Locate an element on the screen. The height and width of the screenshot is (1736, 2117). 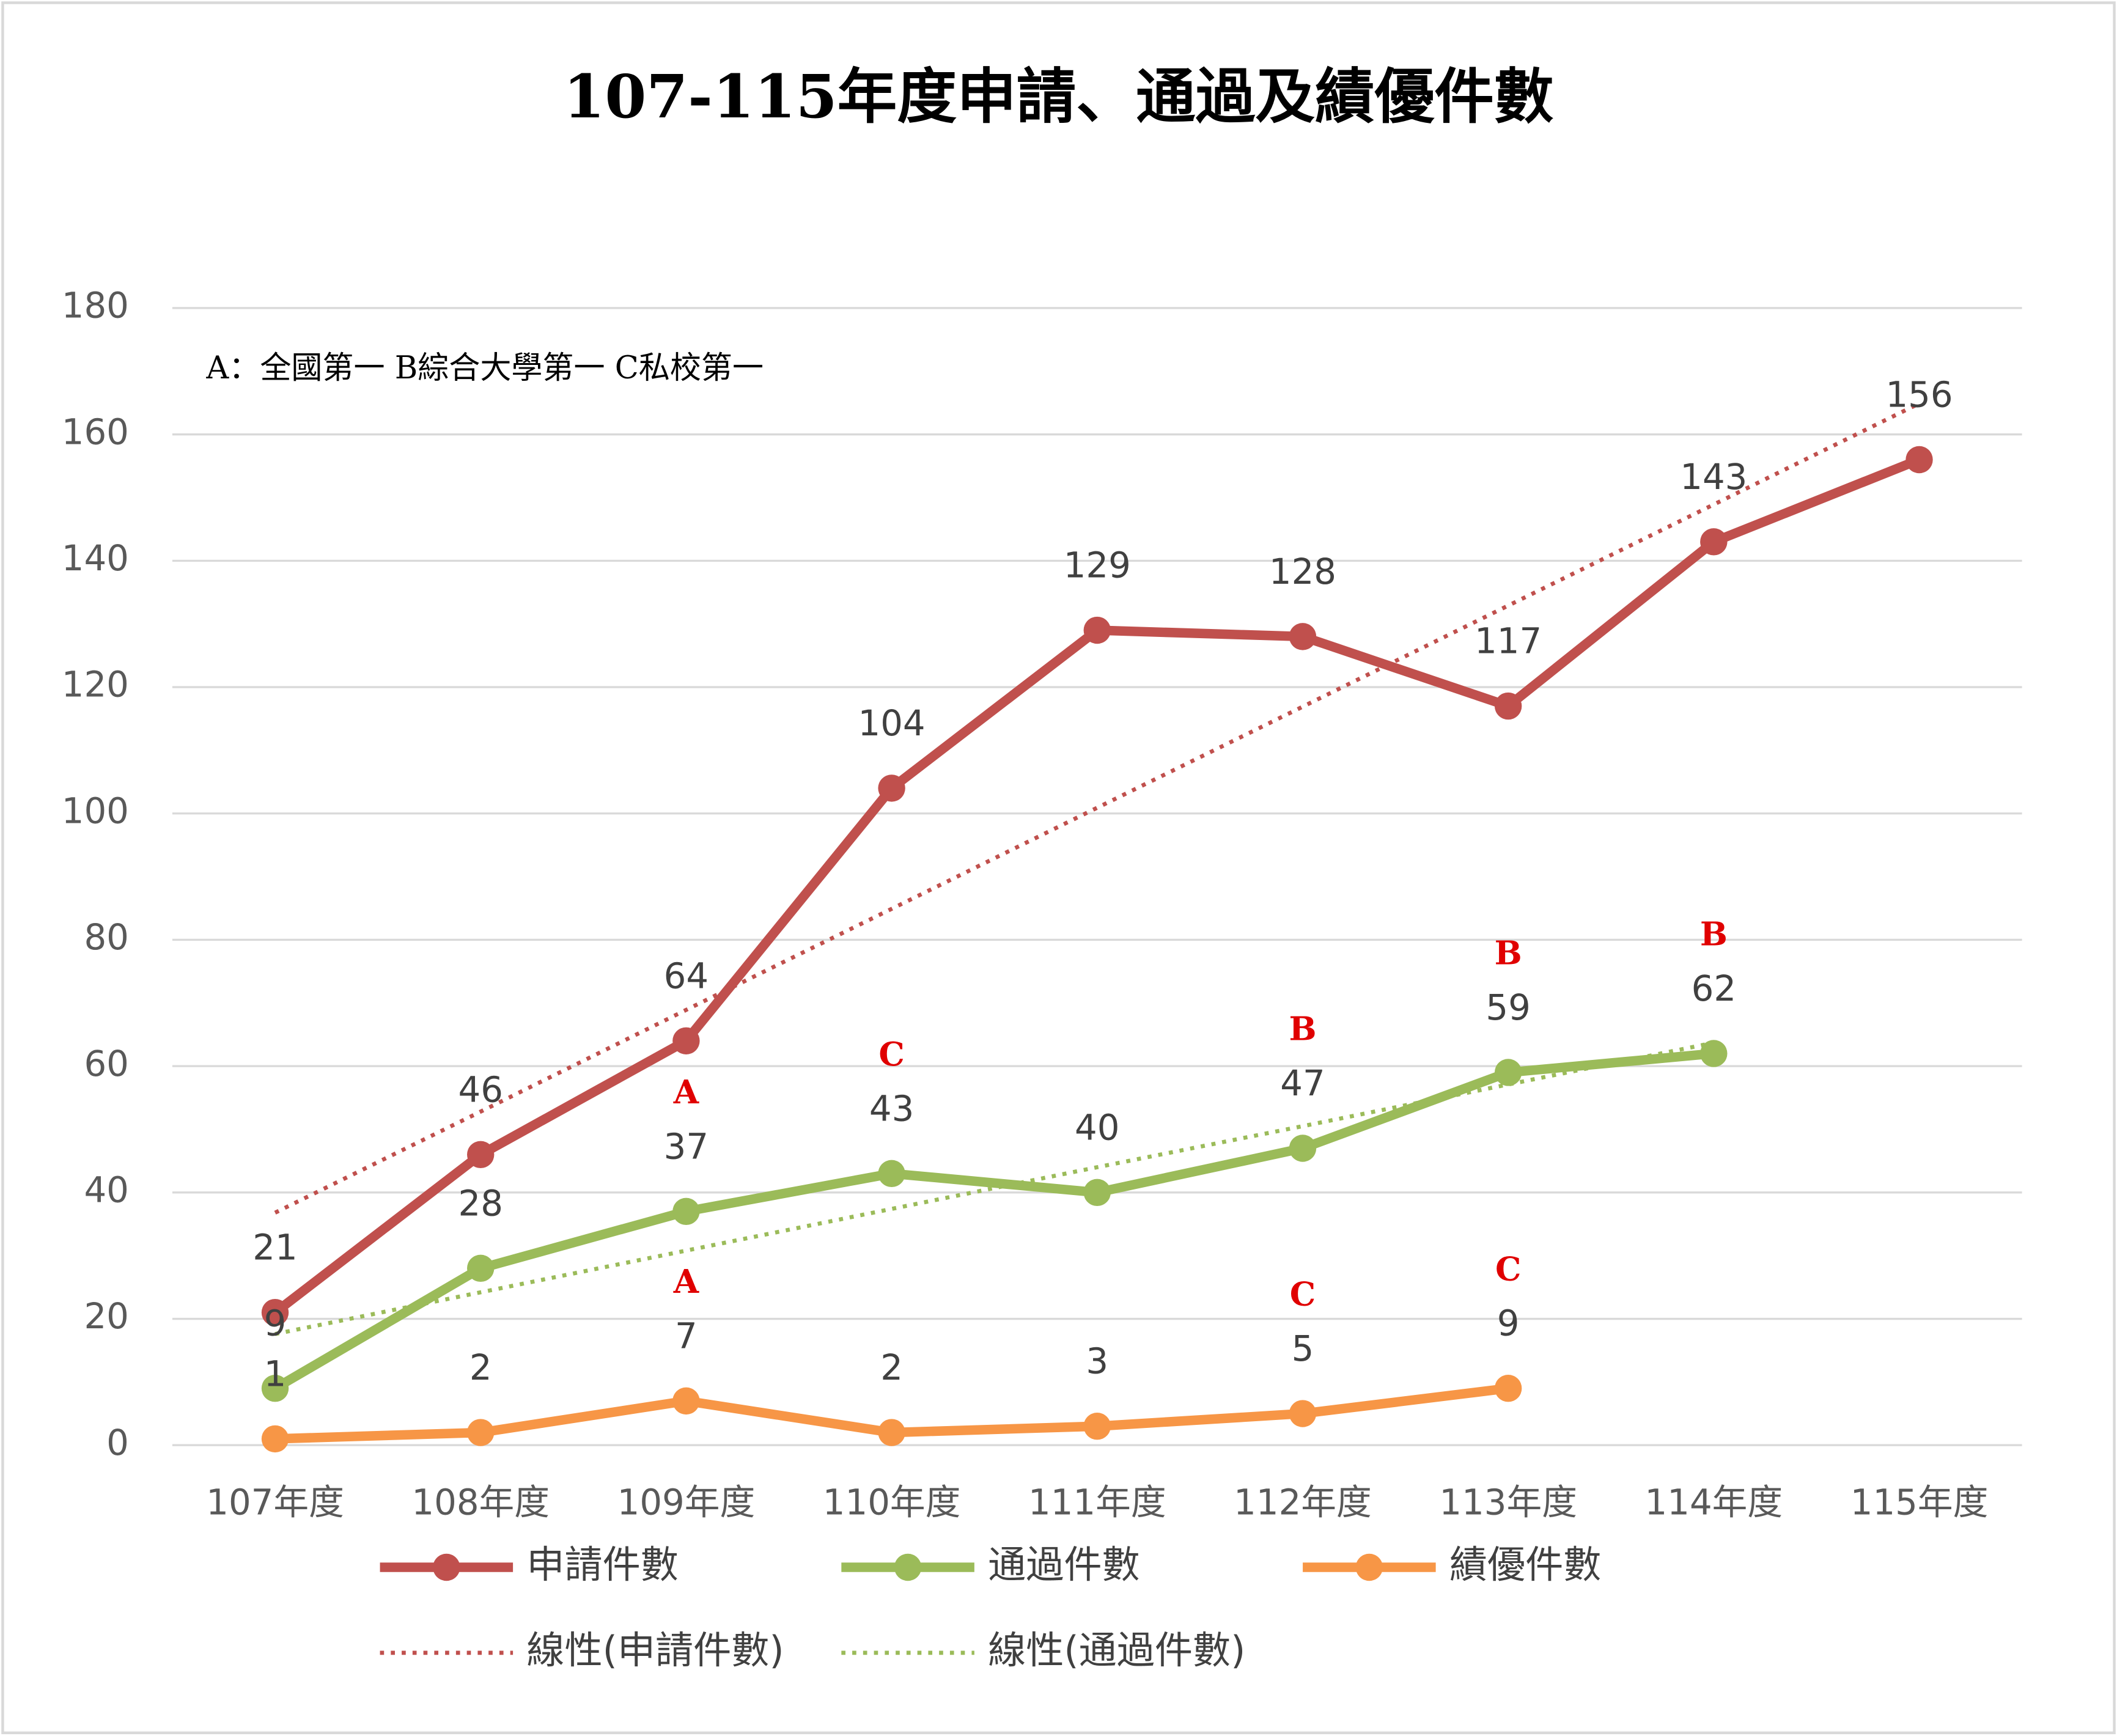
x-tick-label: 112年度 is located at coordinates (1303, 1502).